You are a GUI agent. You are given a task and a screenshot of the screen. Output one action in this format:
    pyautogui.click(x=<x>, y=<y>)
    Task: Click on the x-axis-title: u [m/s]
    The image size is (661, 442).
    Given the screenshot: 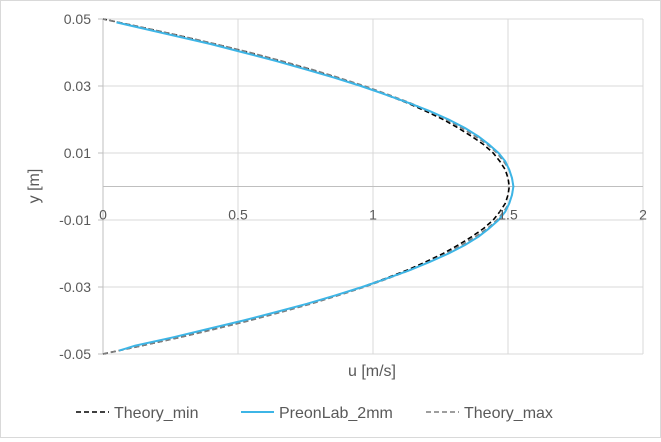 What is the action you would take?
    pyautogui.click(x=372, y=371)
    